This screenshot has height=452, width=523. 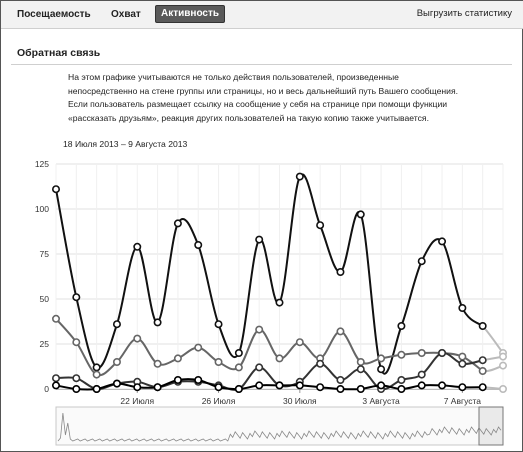 I want to click on navigator-selection-handle, so click(x=491, y=426).